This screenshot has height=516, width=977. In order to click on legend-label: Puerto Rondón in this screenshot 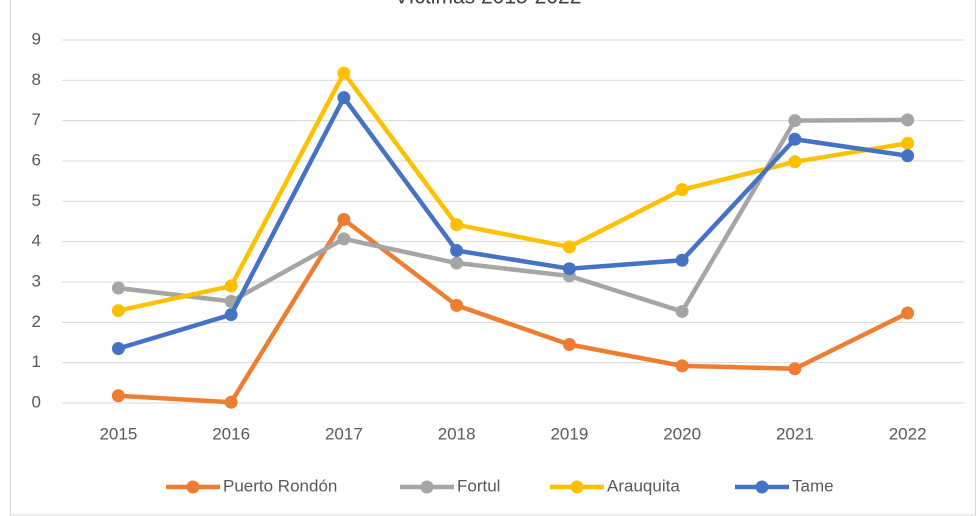, I will do `click(280, 485)`.